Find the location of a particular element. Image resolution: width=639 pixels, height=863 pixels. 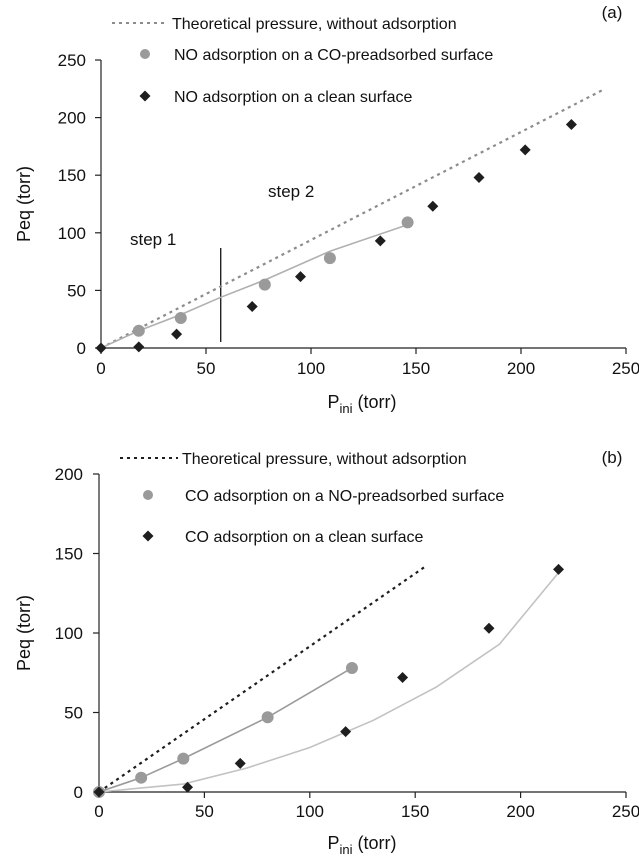

step-annotation: step 1 is located at coordinates (153, 239).